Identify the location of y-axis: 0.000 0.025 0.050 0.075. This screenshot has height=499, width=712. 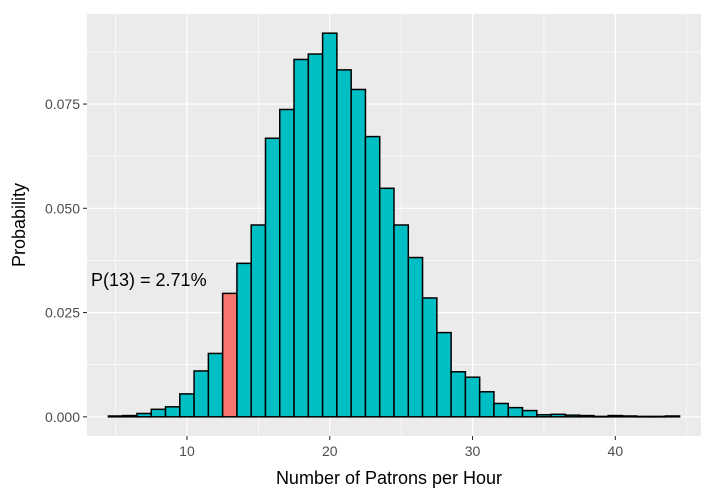
(66, 260).